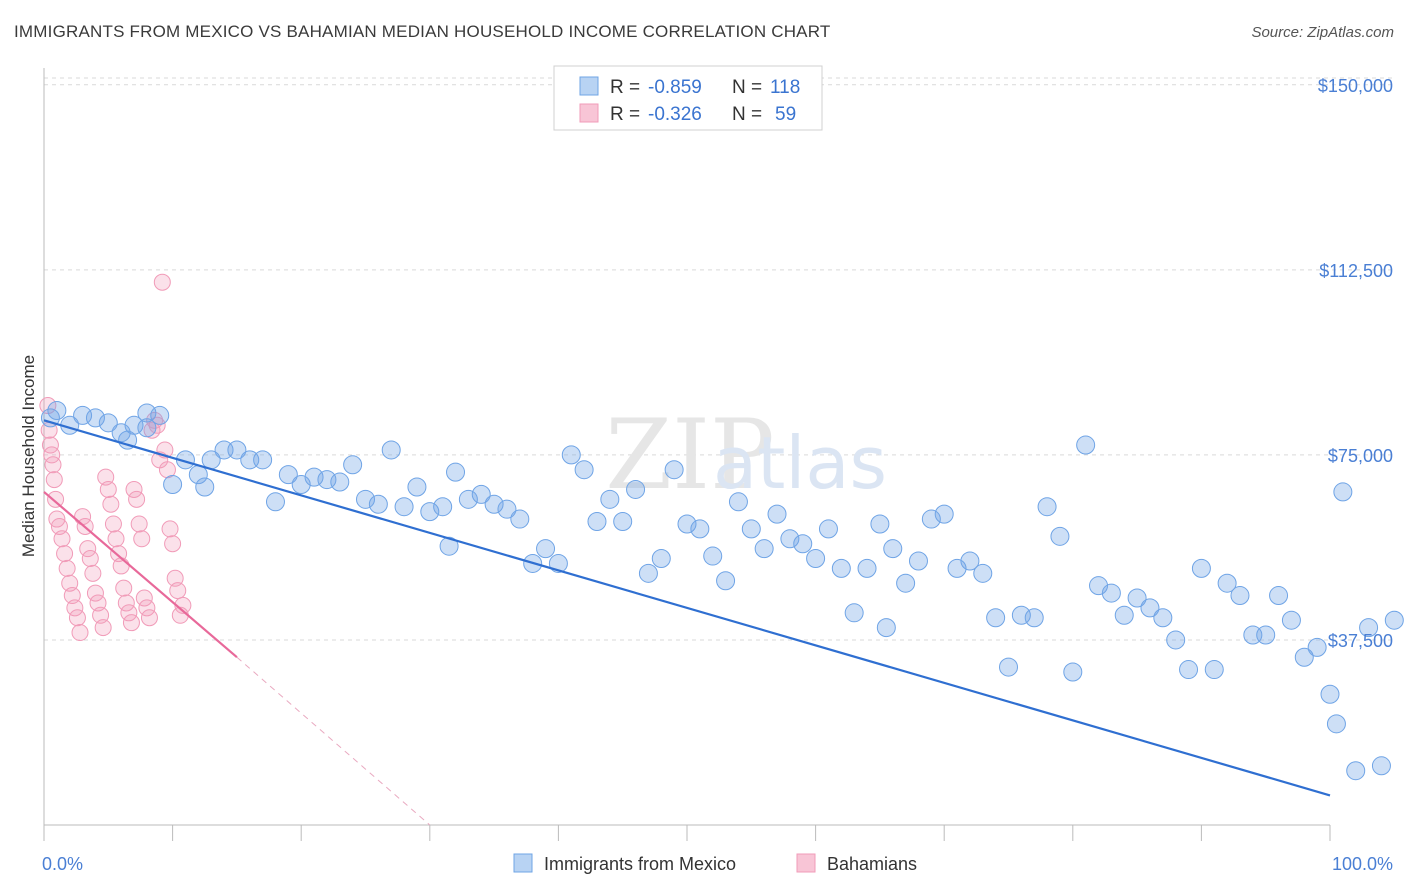 This screenshot has height=892, width=1406. What do you see at coordinates (115, 457) in the screenshot?
I see `bahamians-points` at bounding box center [115, 457].